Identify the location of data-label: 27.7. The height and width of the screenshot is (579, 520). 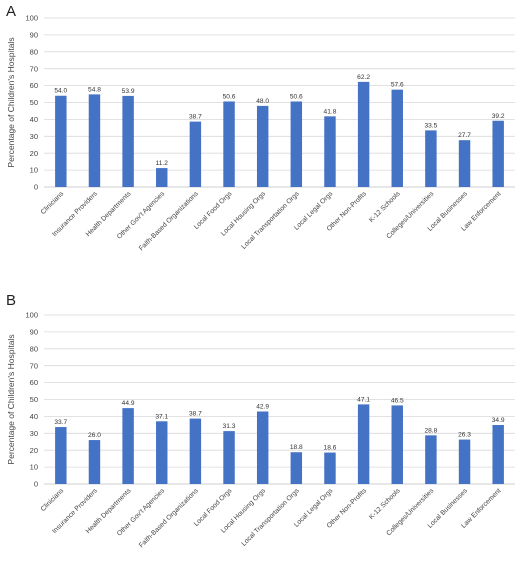
(464, 135).